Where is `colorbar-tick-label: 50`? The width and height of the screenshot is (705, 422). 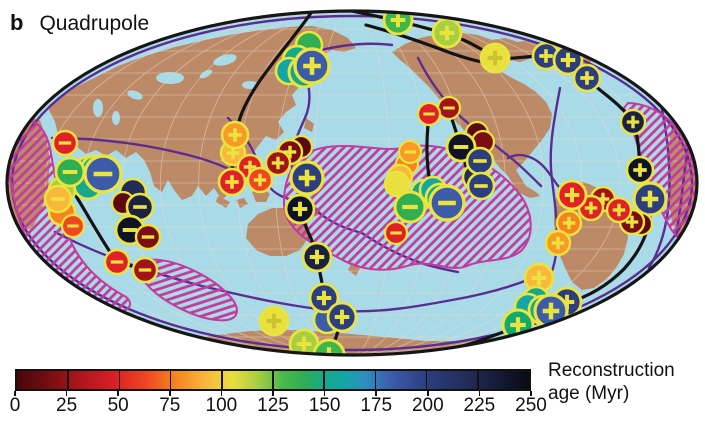 colorbar-tick-label: 50 is located at coordinates (118, 405).